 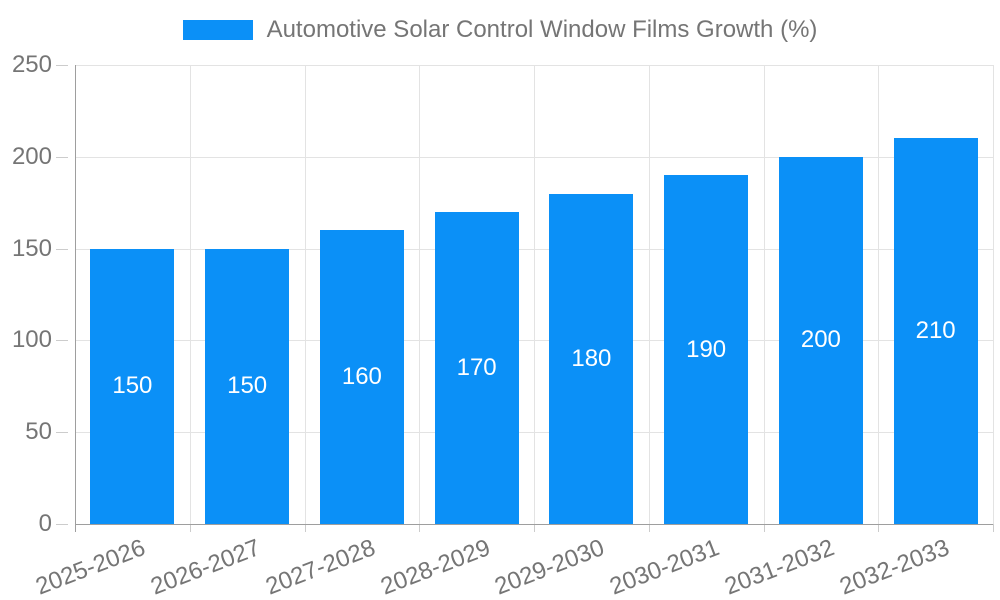 I want to click on bar-value-label: 190, so click(x=706, y=349).